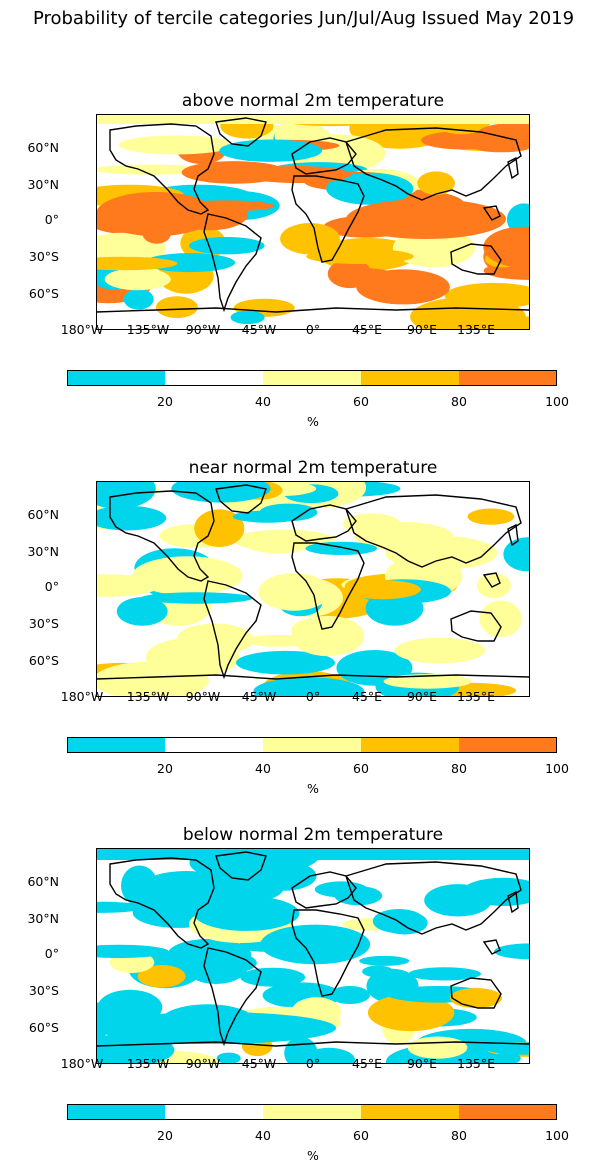  What do you see at coordinates (259, 696) in the screenshot?
I see `longitude-label: 45°W` at bounding box center [259, 696].